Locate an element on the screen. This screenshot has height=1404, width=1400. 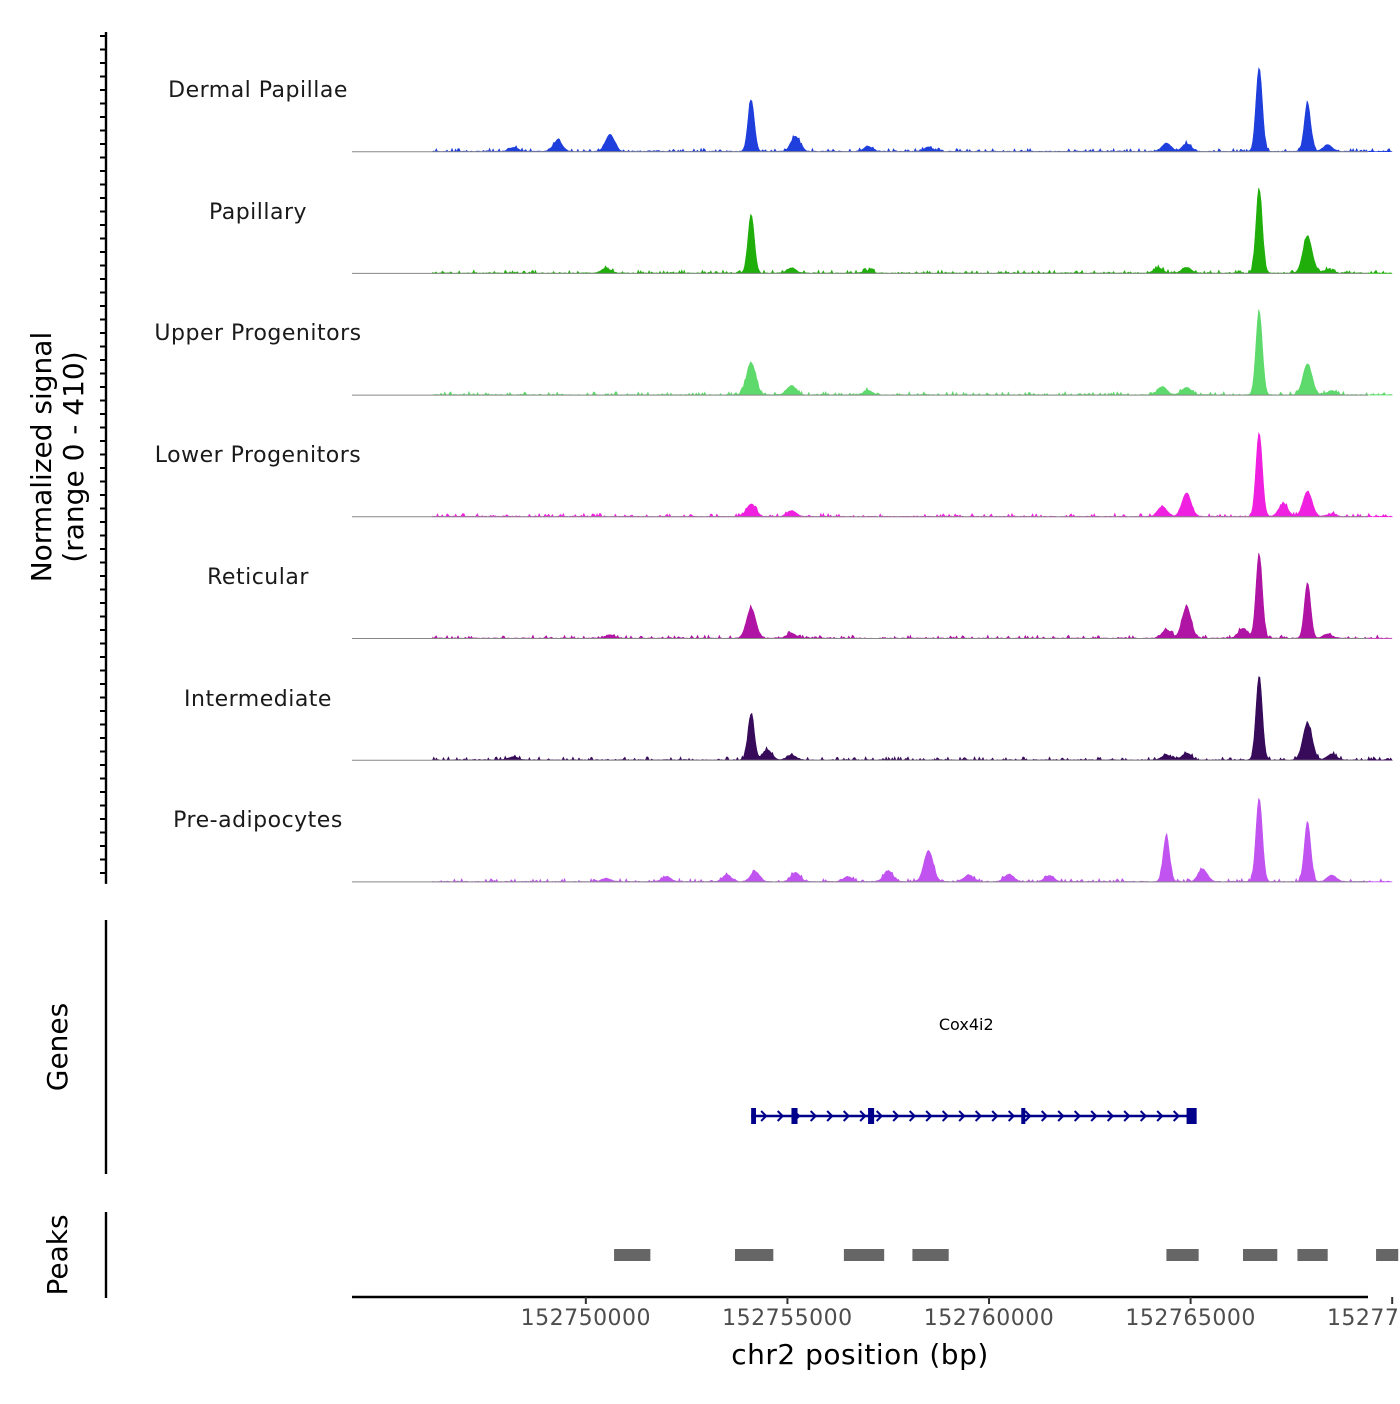
track-label-2: Upper Progenitors is located at coordinates (258, 334).